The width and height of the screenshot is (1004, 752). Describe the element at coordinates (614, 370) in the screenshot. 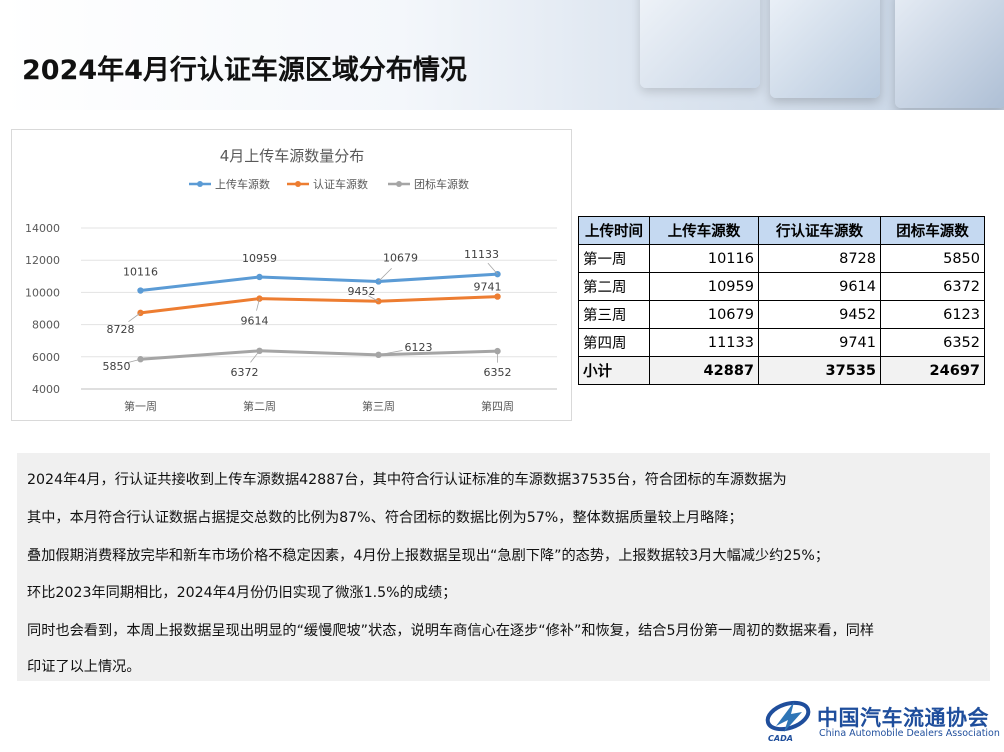

I see `table-cell: 小计` at that location.